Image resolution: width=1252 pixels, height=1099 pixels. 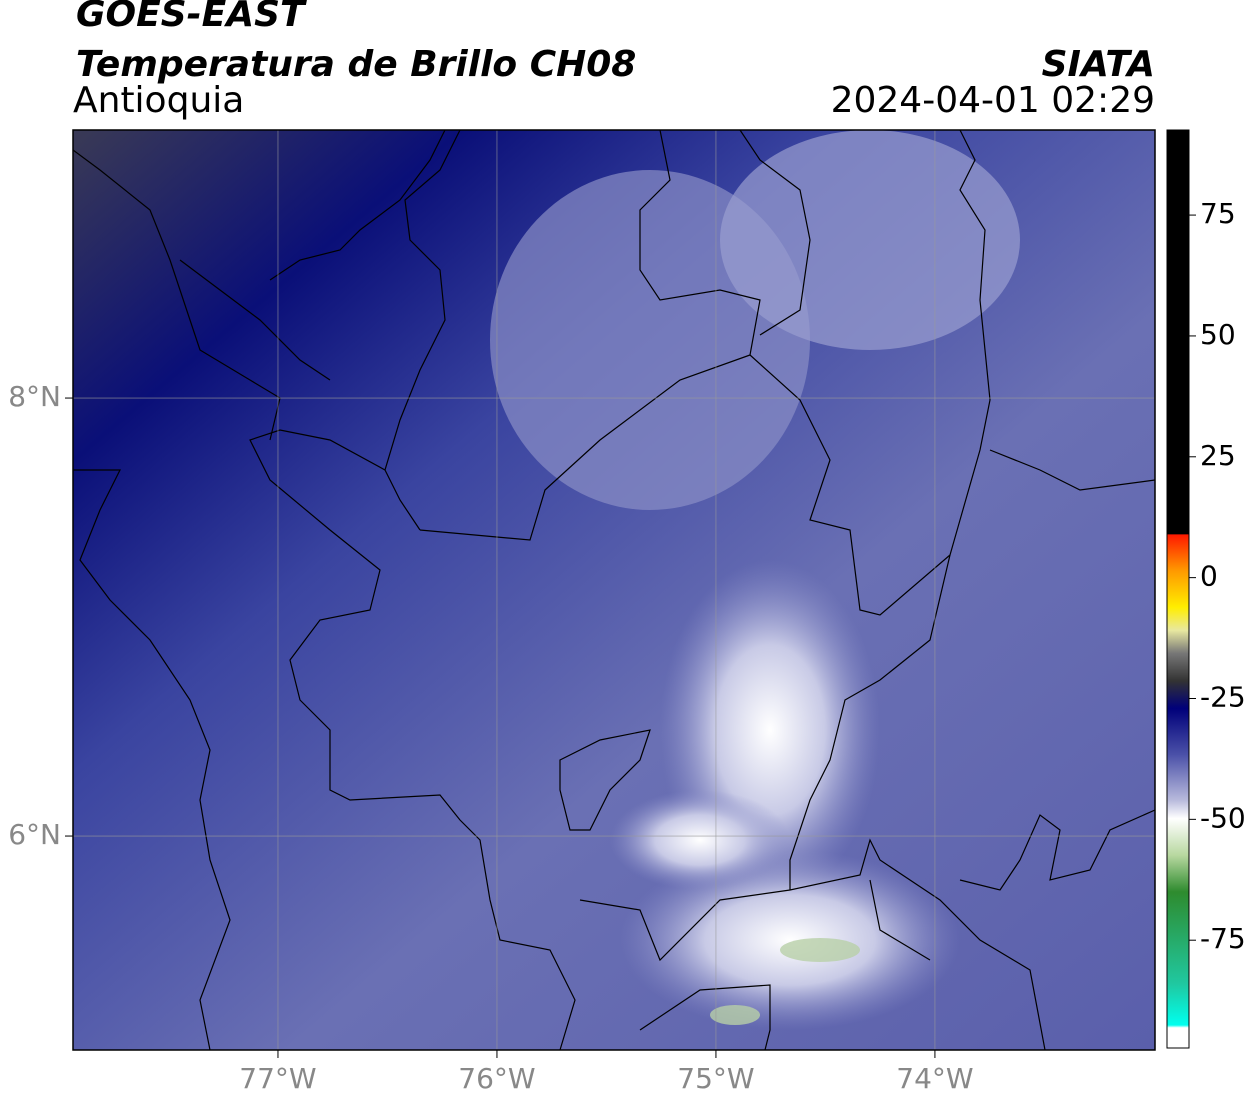 I want to click on colorbar-tick-label: -75, so click(x=1223, y=938).